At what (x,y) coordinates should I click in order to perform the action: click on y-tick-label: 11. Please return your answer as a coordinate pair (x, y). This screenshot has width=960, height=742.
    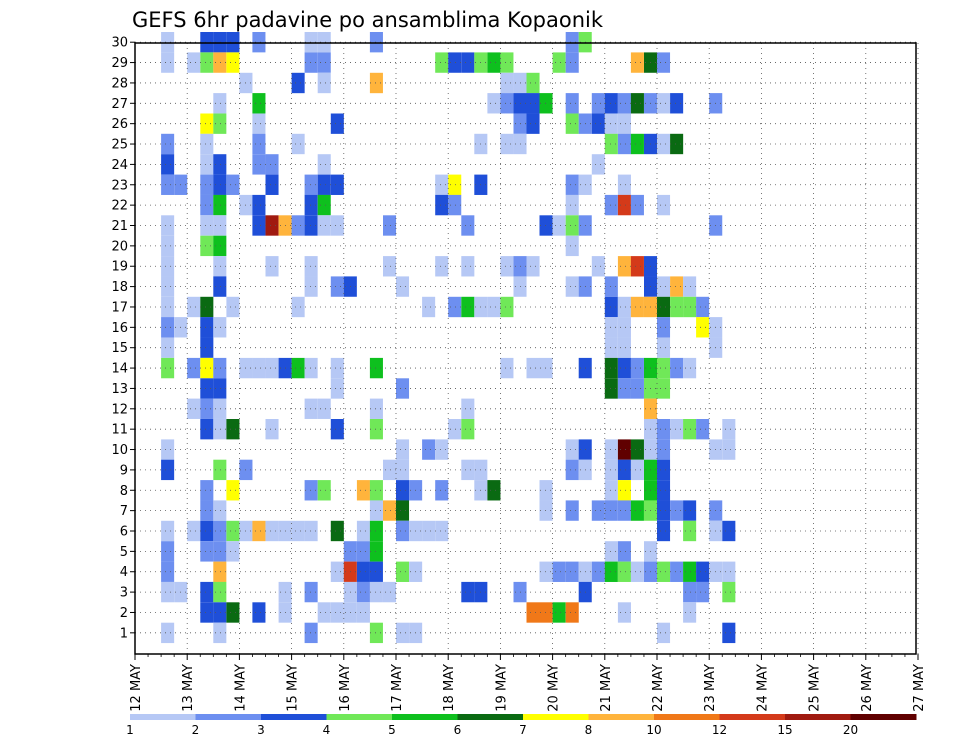
    Looking at the image, I should click on (119, 430).